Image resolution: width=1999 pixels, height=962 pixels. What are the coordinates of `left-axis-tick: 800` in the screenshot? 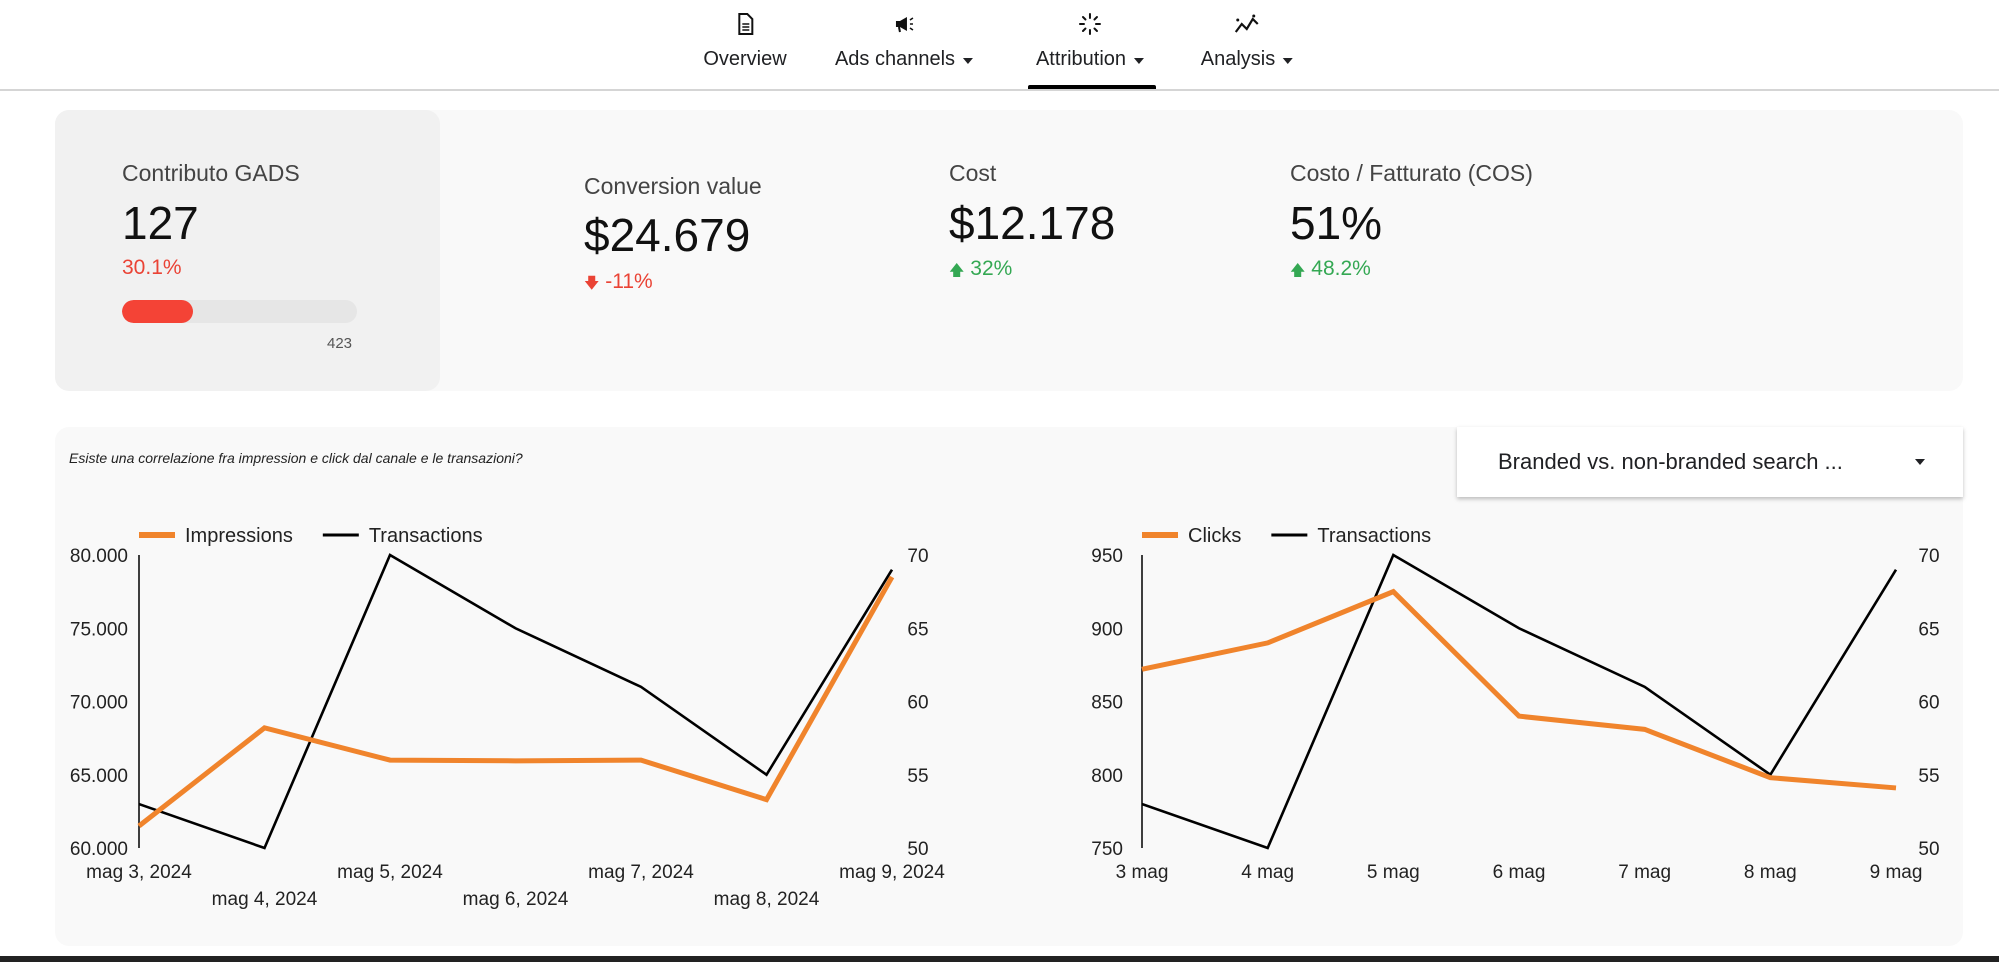 It's located at (1107, 776).